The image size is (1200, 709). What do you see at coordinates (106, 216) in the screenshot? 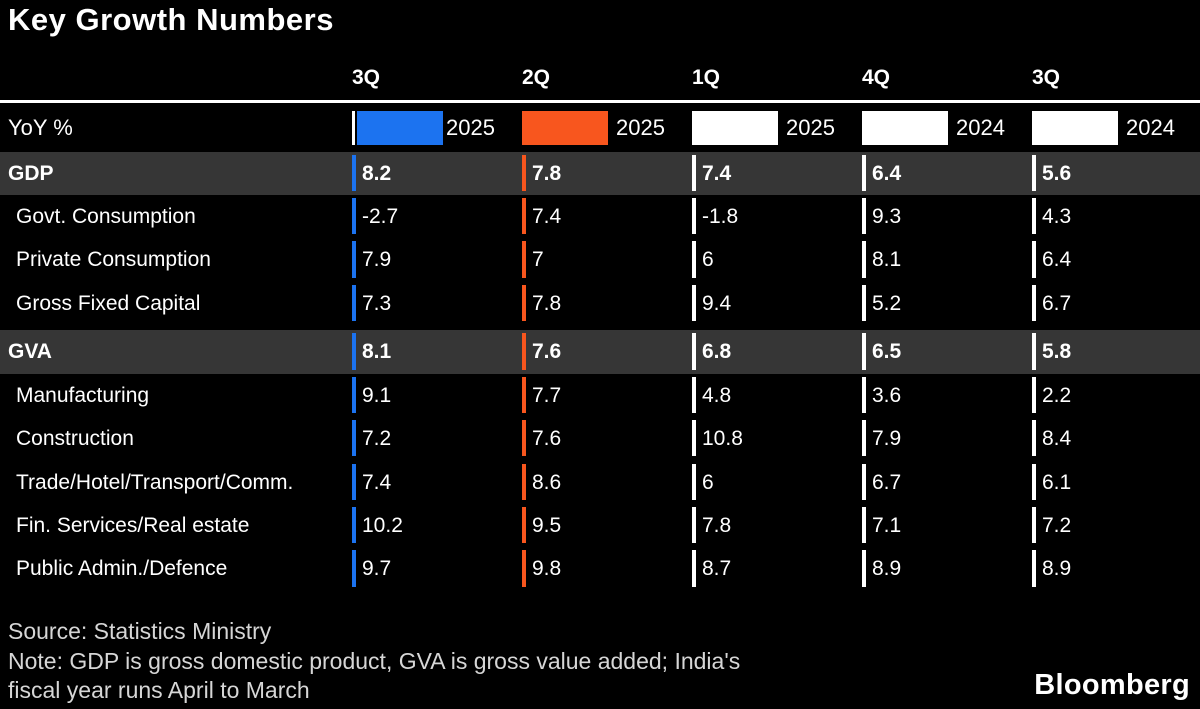
I see `row-label: Govt. Consumption` at bounding box center [106, 216].